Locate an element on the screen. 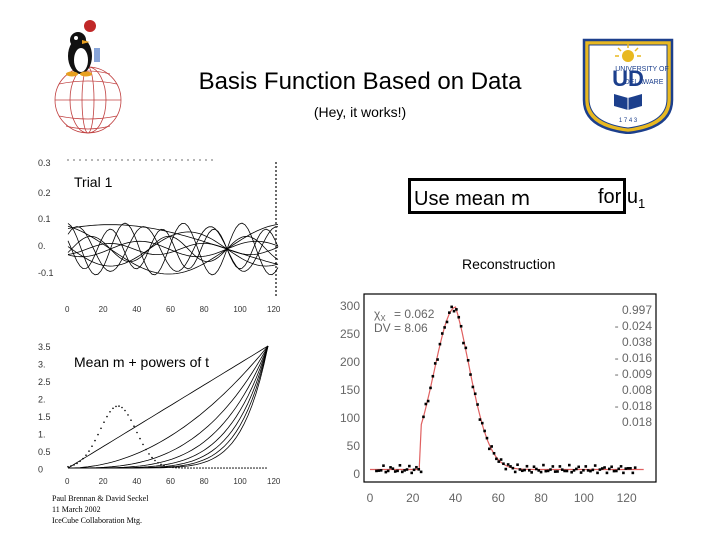 This screenshot has width=720, height=540. footer-authors: Paul Brennan & David Seckel is located at coordinates (100, 498).